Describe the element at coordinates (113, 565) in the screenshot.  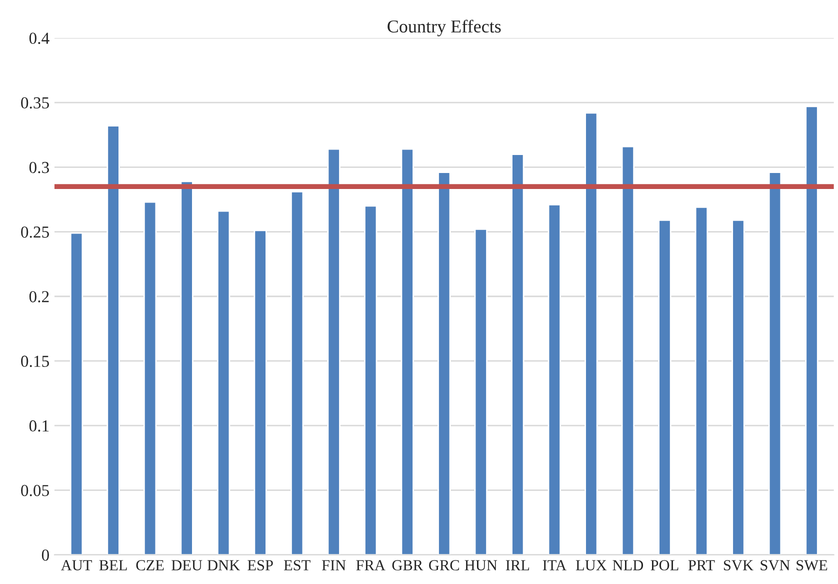
I see `x-tick-label: BEL` at that location.